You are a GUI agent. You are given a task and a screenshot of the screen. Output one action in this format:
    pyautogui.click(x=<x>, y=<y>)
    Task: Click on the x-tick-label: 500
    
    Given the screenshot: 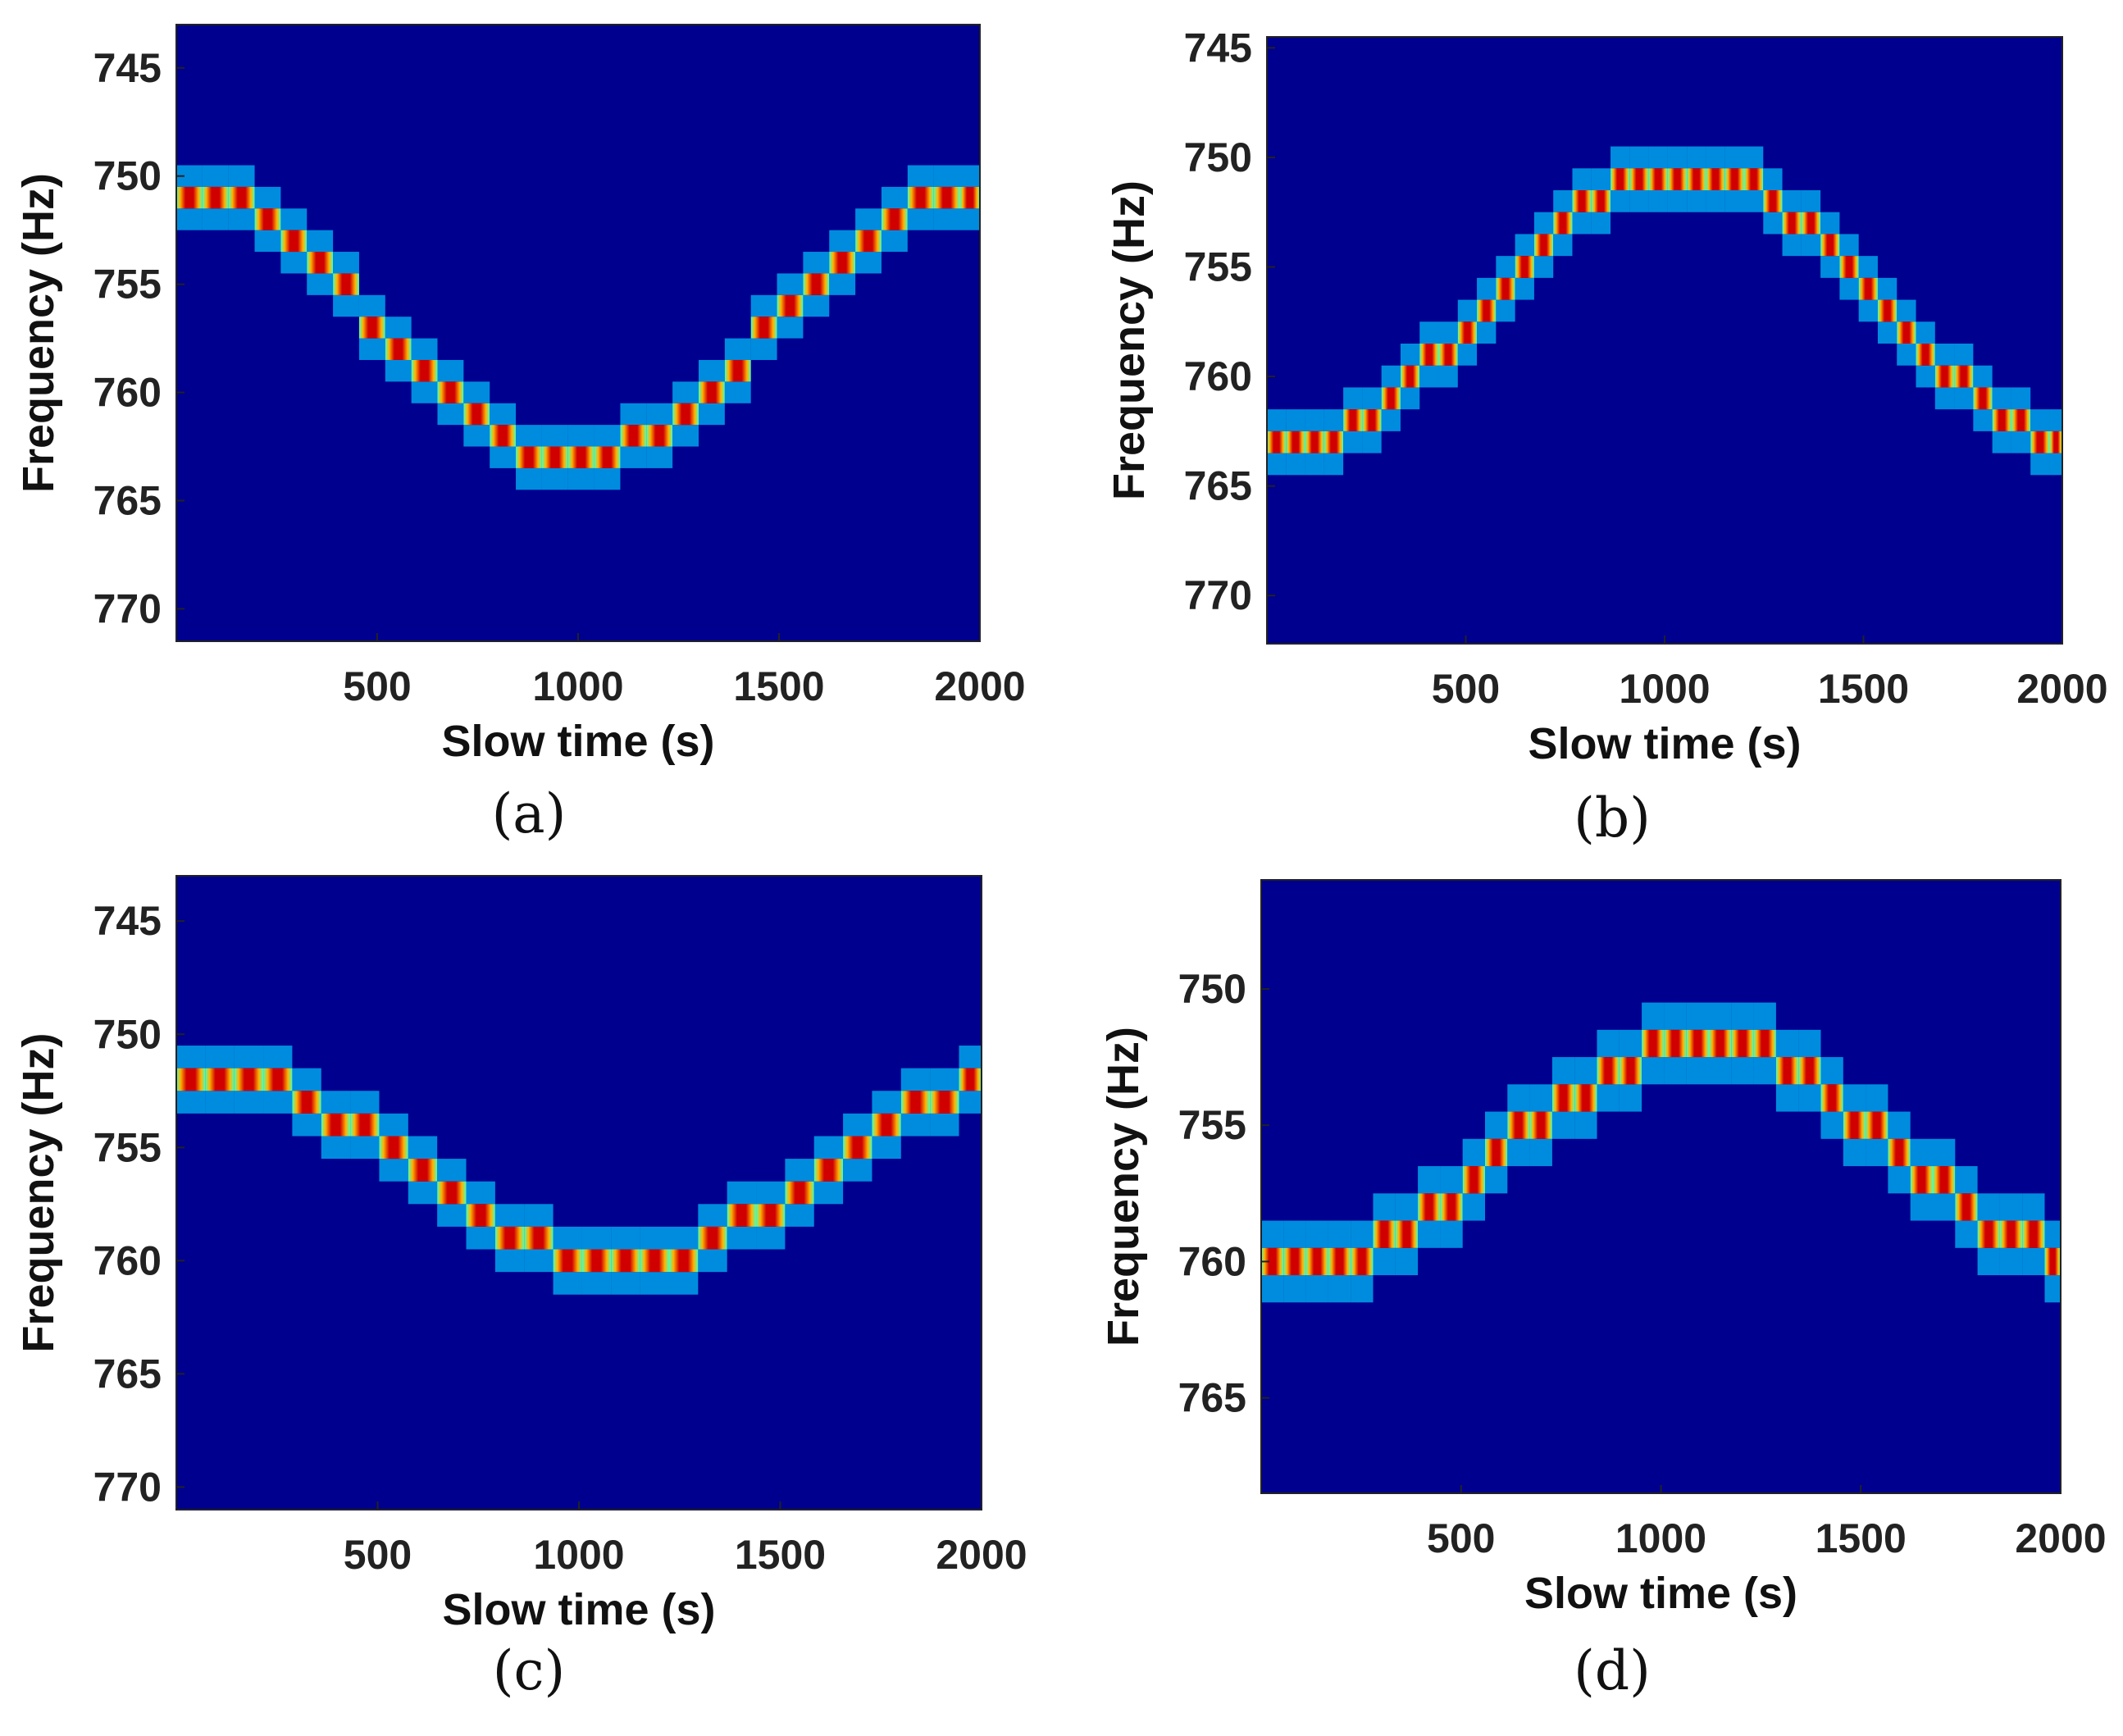 What is the action you would take?
    pyautogui.click(x=1466, y=689)
    